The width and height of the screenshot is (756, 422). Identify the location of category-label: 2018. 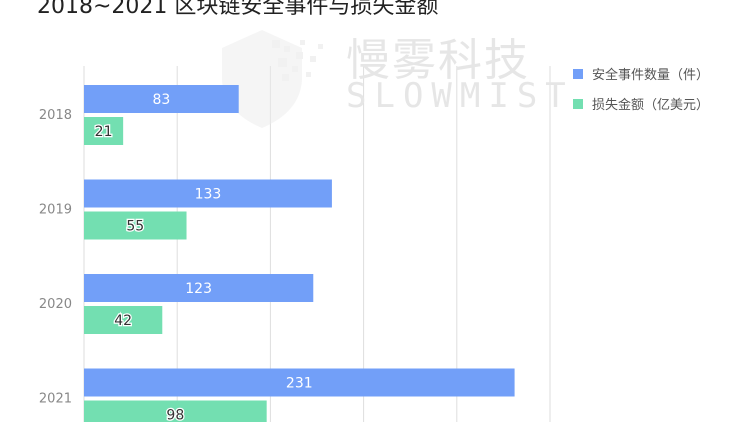
(55, 115).